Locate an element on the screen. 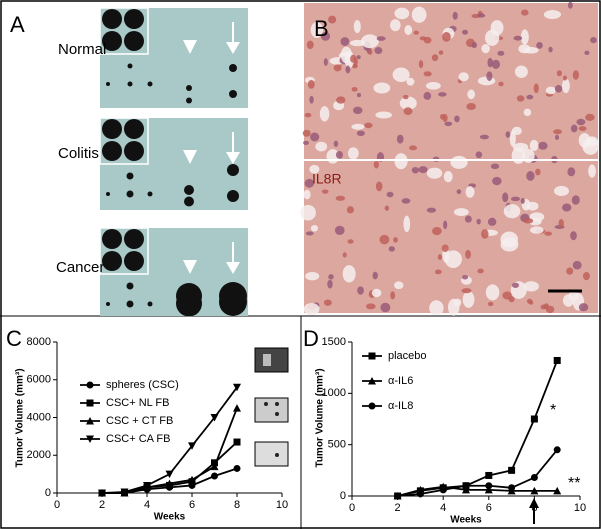 The height and width of the screenshot is (529, 601). legend-label: α-IL6 is located at coordinates (400, 381).